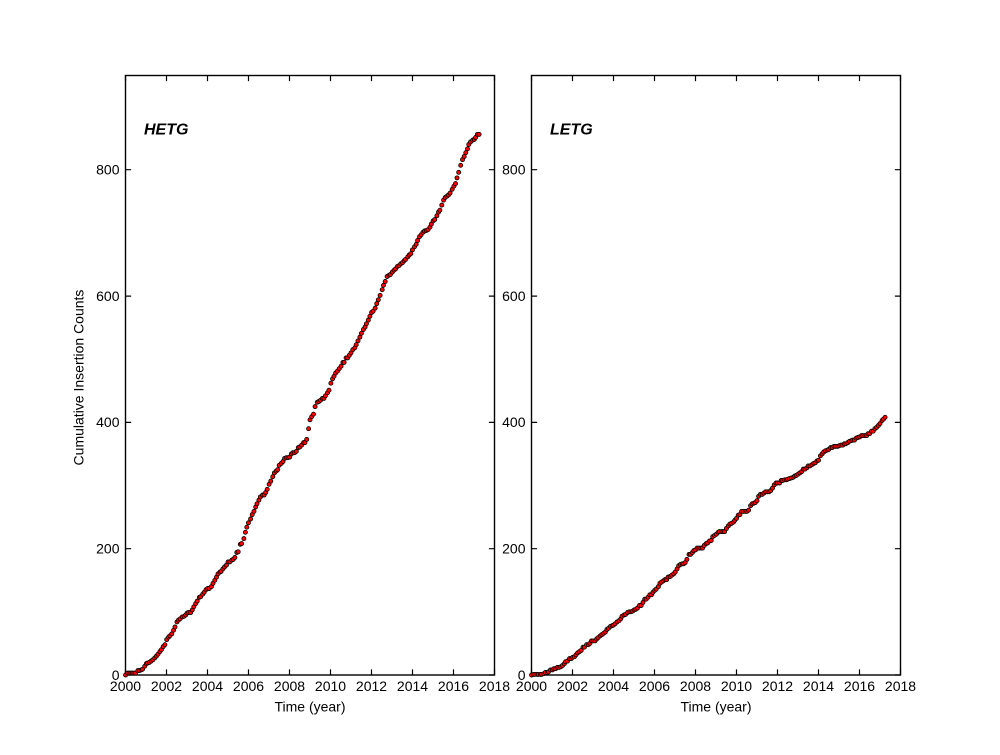  What do you see at coordinates (79, 378) in the screenshot?
I see `svg-text: Cumulative Insertion Counts` at bounding box center [79, 378].